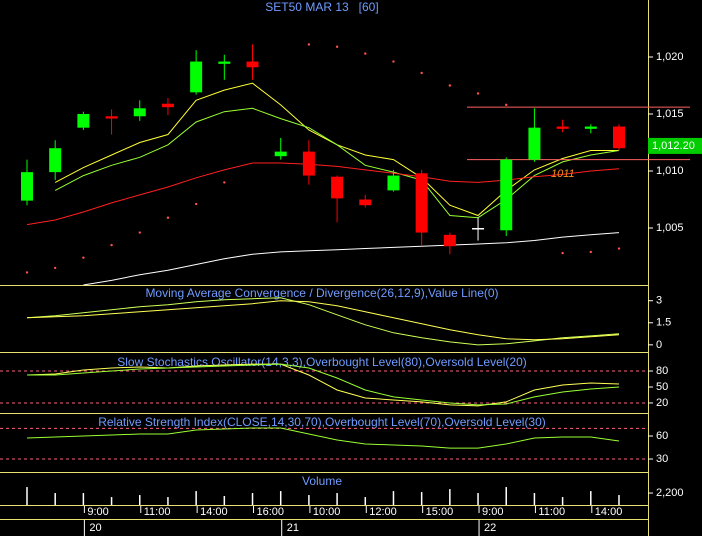 Image resolution: width=702 pixels, height=536 pixels. Describe the element at coordinates (383, 512) in the screenshot. I see `x-tick-label: 12:00` at that location.